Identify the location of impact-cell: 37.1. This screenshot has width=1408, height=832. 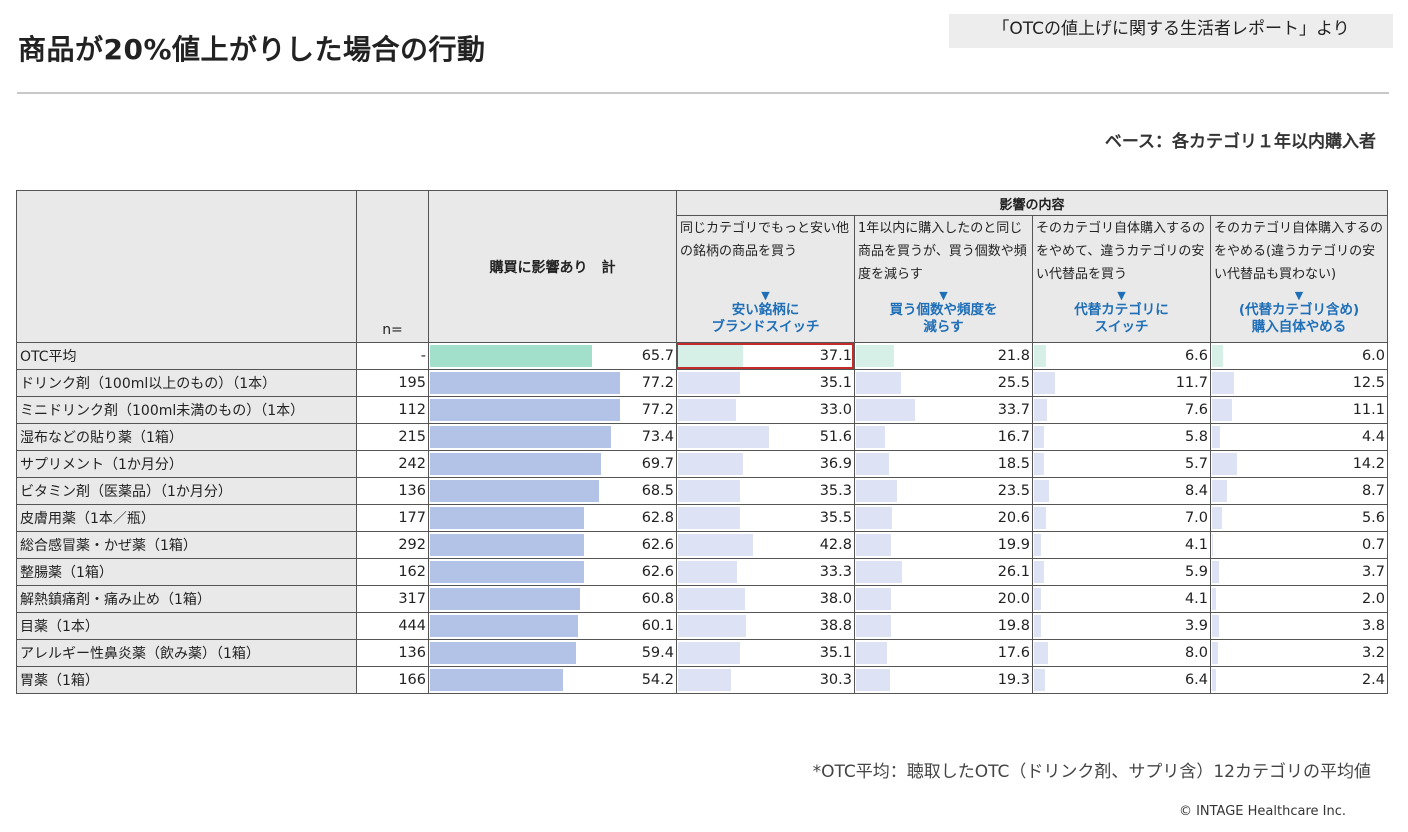
(765, 356).